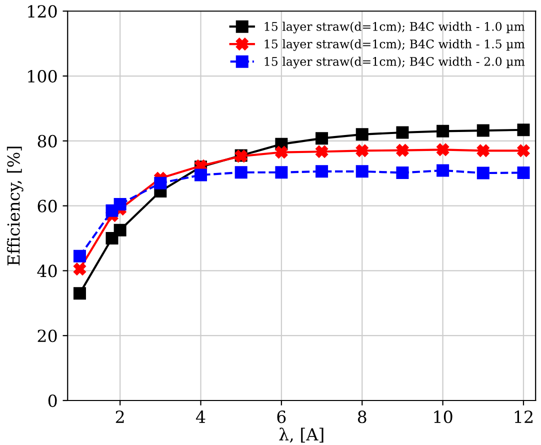 The width and height of the screenshot is (541, 445). I want to click on y-tick-label: 40, so click(47, 271).